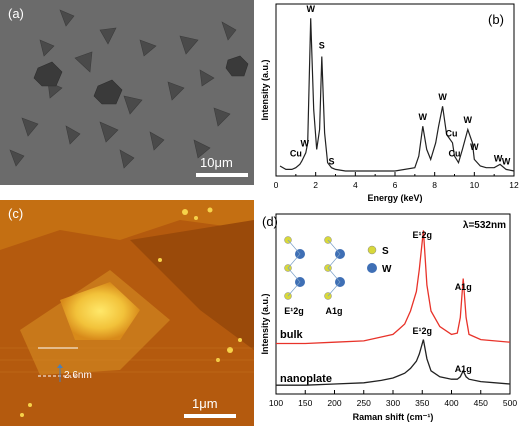 This screenshot has height=431, width=520. Describe the element at coordinates (333, 311) in the screenshot. I see `mode-label: A1g` at that location.